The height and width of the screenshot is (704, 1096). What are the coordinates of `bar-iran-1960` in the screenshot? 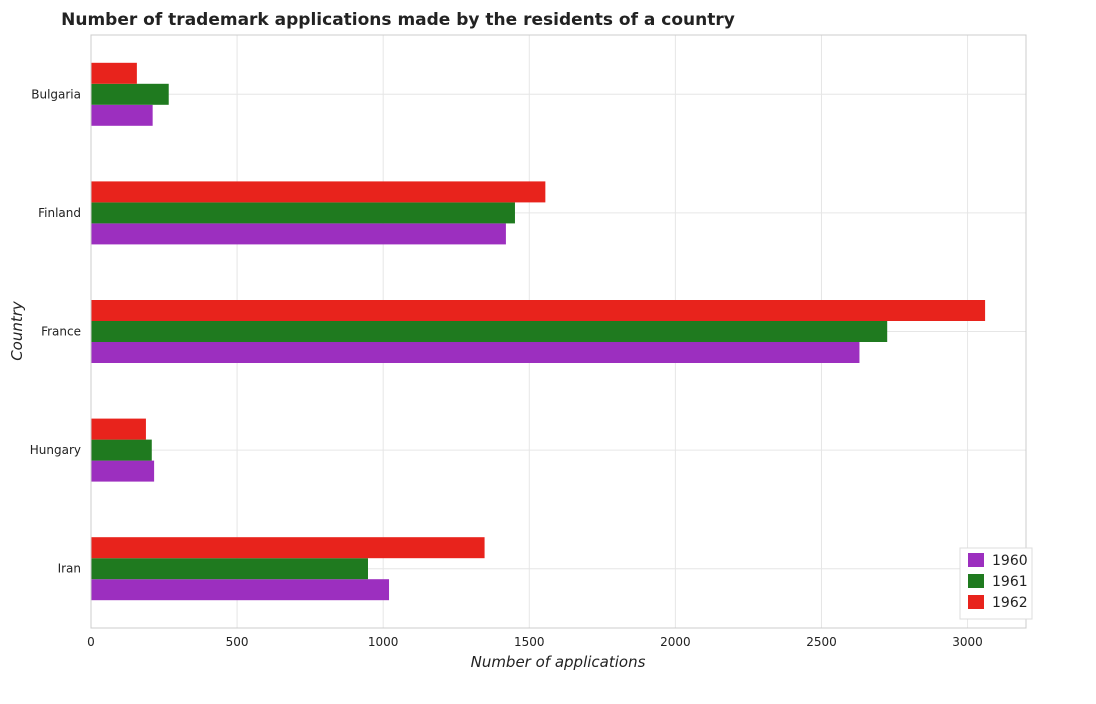 It's located at (240, 590).